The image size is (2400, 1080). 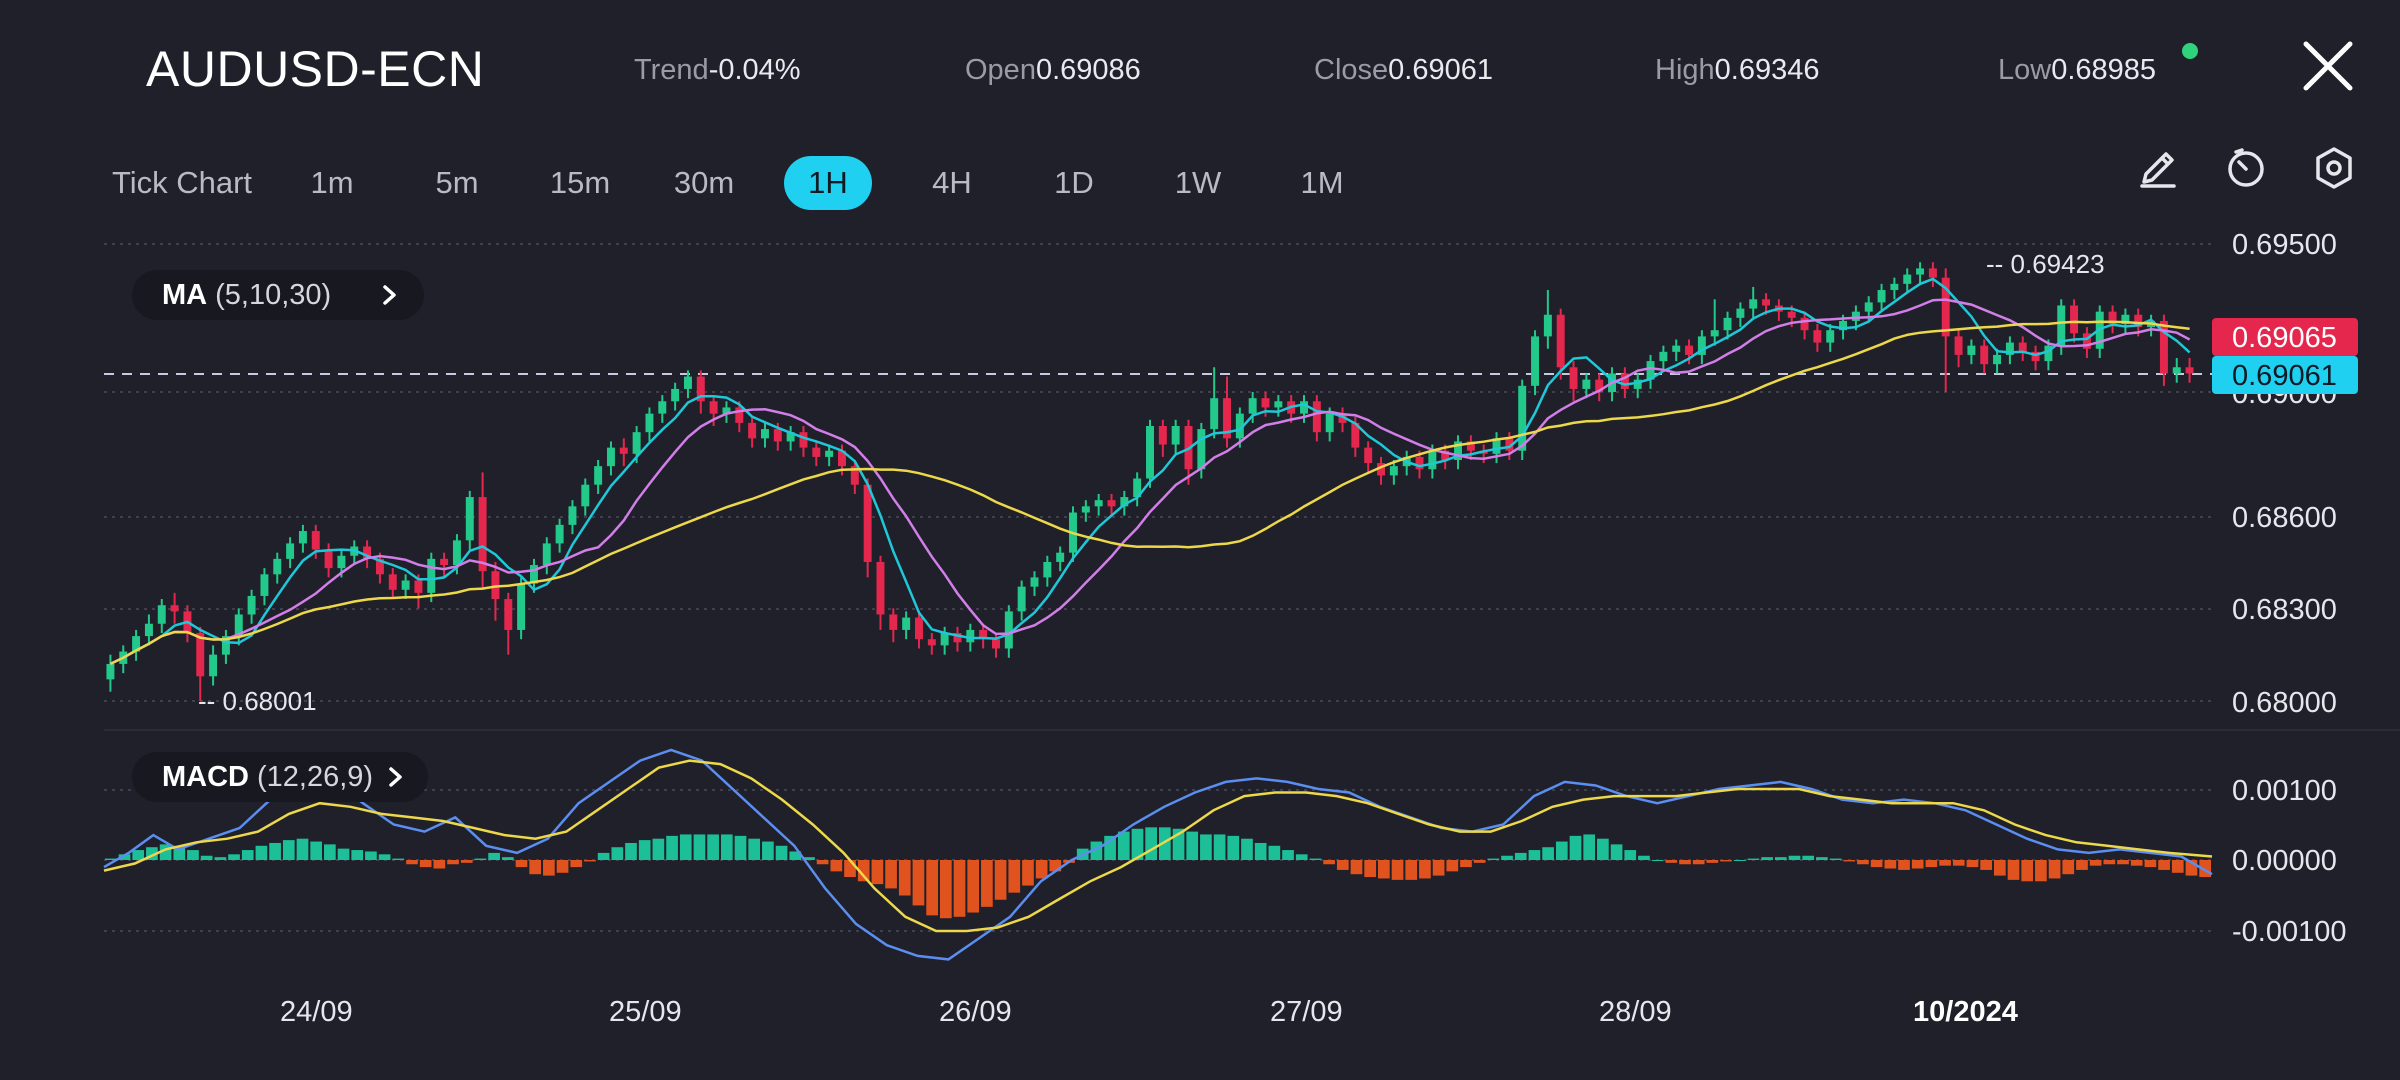 I want to click on trend-label: Trend, so click(x=671, y=70).